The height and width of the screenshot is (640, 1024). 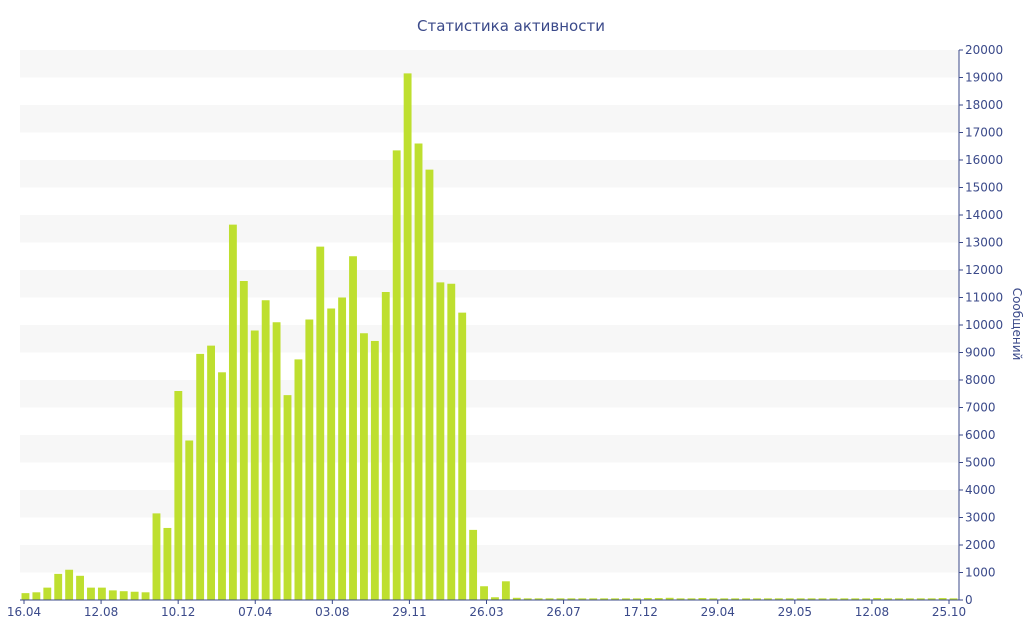 What do you see at coordinates (980, 408) in the screenshot?
I see `y-tick-label: 7000` at bounding box center [980, 408].